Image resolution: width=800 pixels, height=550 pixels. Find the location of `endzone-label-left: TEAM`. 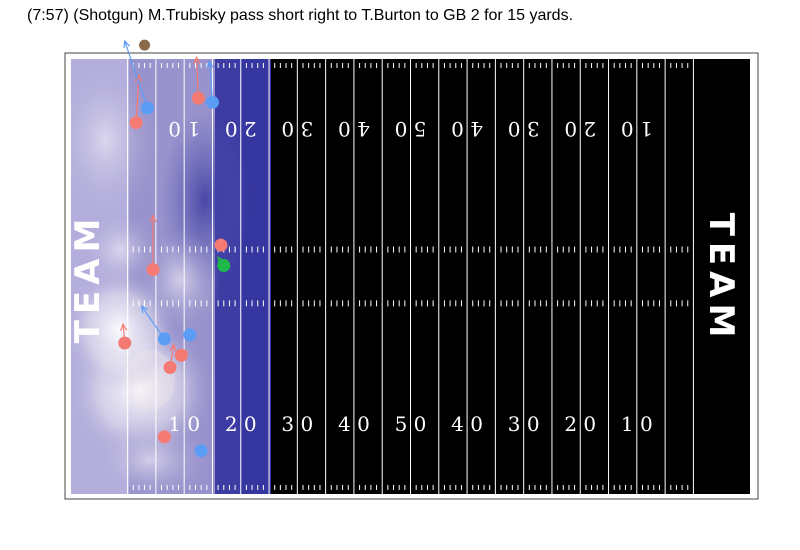

endzone-label-left: TEAM is located at coordinates (88, 278).